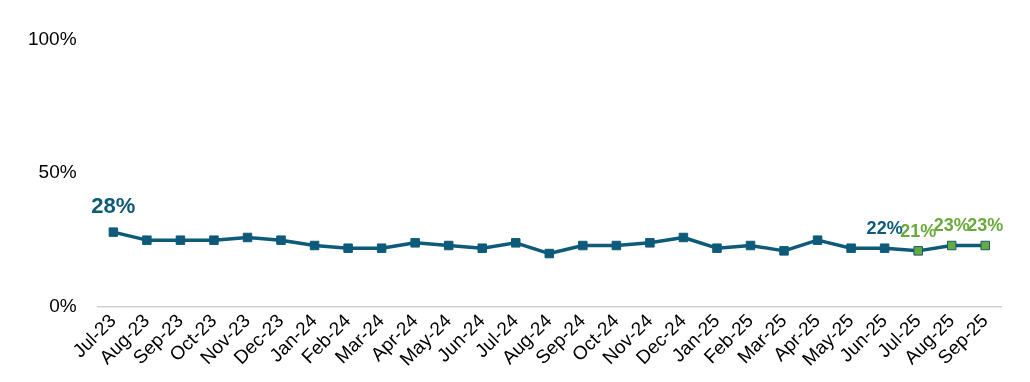 This screenshot has height=382, width=1030. Describe the element at coordinates (113, 206) in the screenshot. I see `data-label: 28%` at that location.